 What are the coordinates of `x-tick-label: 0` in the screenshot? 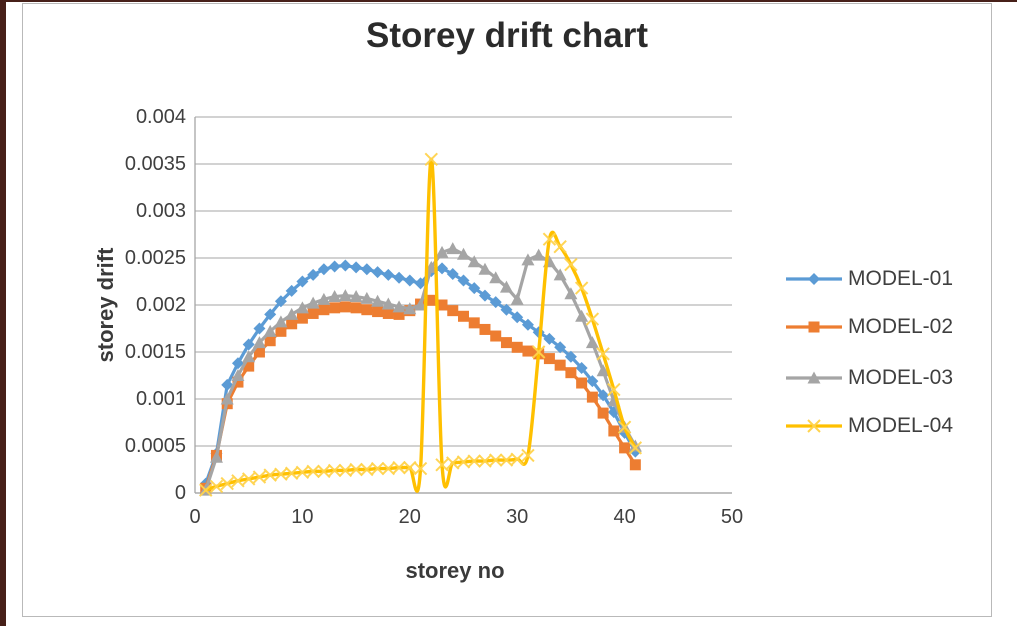 It's located at (195, 517).